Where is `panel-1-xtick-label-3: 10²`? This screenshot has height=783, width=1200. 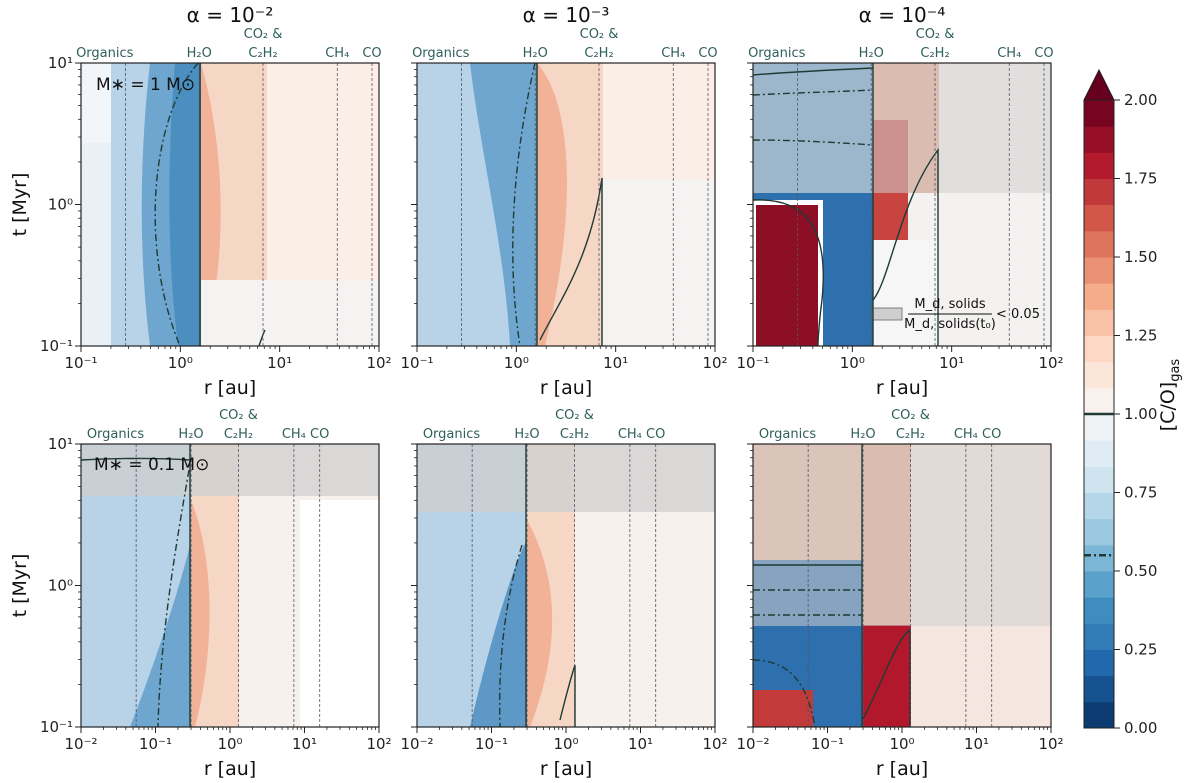 panel-1-xtick-label-3: 10² is located at coordinates (714, 363).